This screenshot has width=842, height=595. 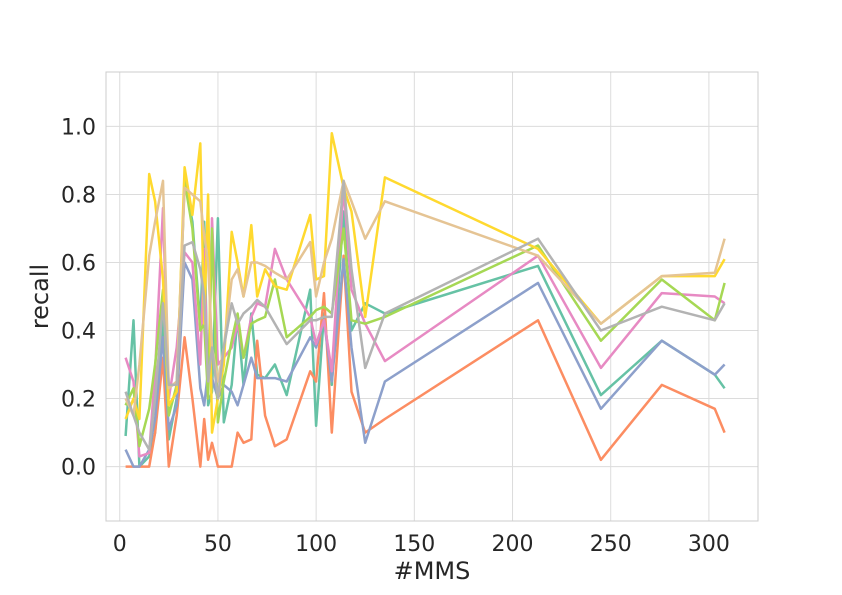 I want to click on x-tick-label: 300, so click(x=709, y=544).